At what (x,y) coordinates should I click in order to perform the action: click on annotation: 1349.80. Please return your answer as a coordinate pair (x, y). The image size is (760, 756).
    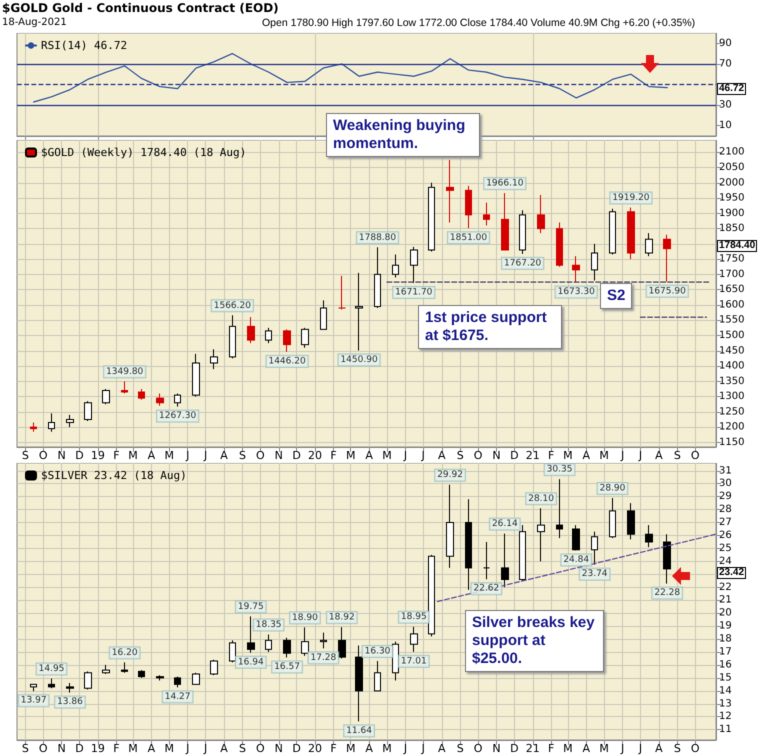
    Looking at the image, I should click on (125, 371).